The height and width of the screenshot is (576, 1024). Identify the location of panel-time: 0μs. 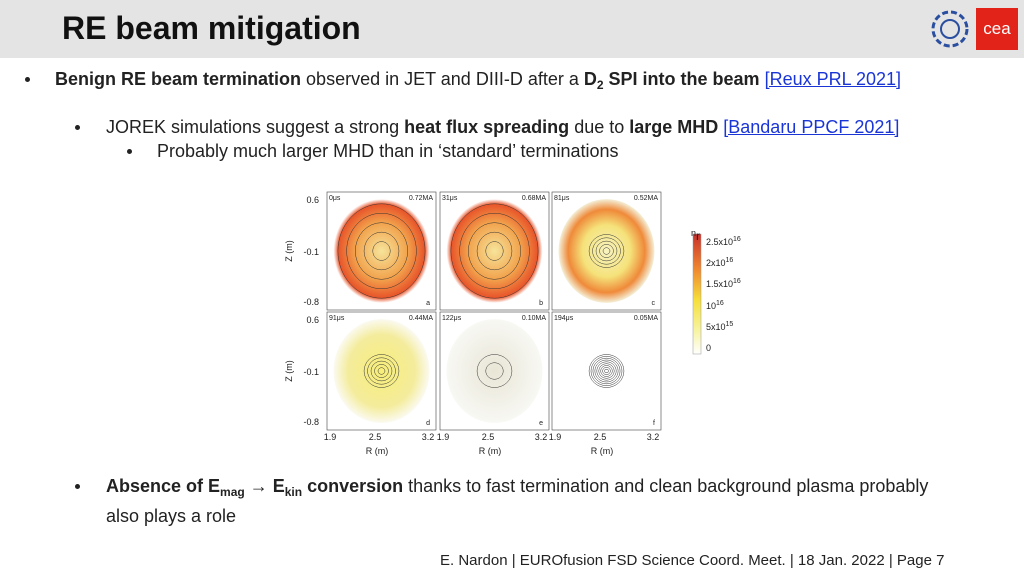
(335, 198).